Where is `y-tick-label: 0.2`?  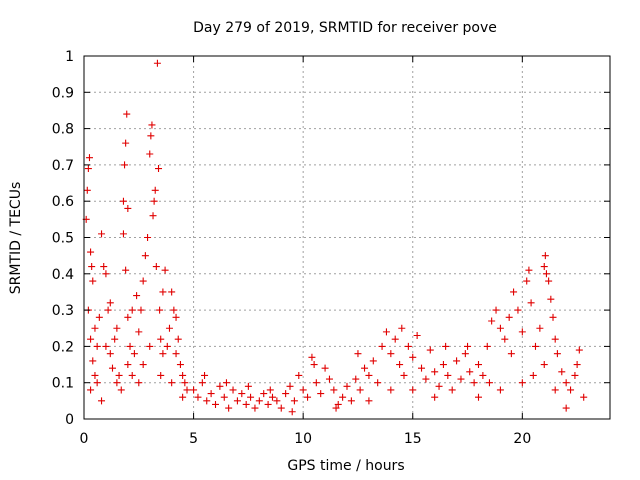
y-tick-label: 0.2 is located at coordinates (63, 347).